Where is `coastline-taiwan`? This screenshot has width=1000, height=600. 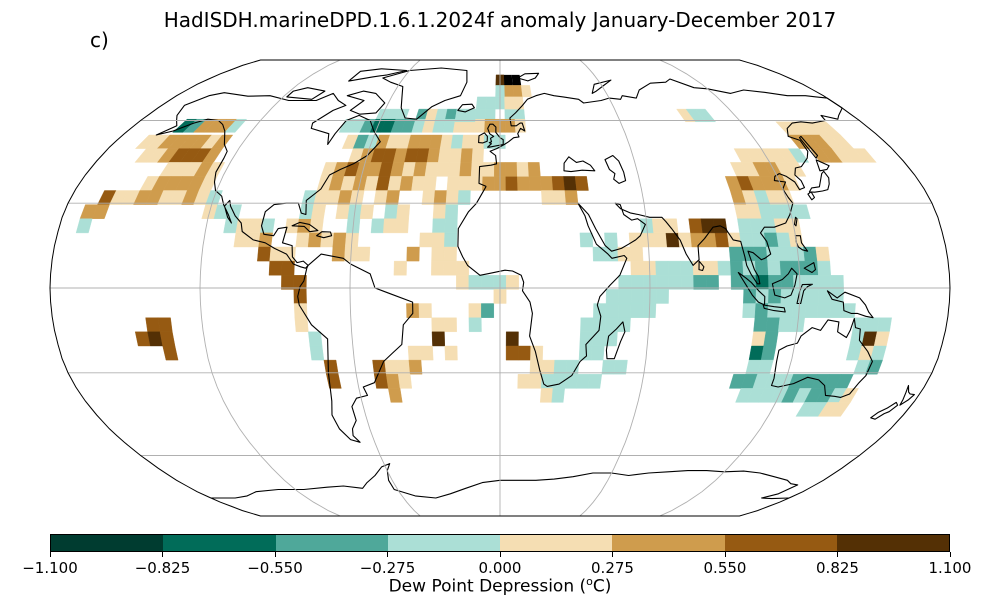
coastline-taiwan is located at coordinates (795, 221).